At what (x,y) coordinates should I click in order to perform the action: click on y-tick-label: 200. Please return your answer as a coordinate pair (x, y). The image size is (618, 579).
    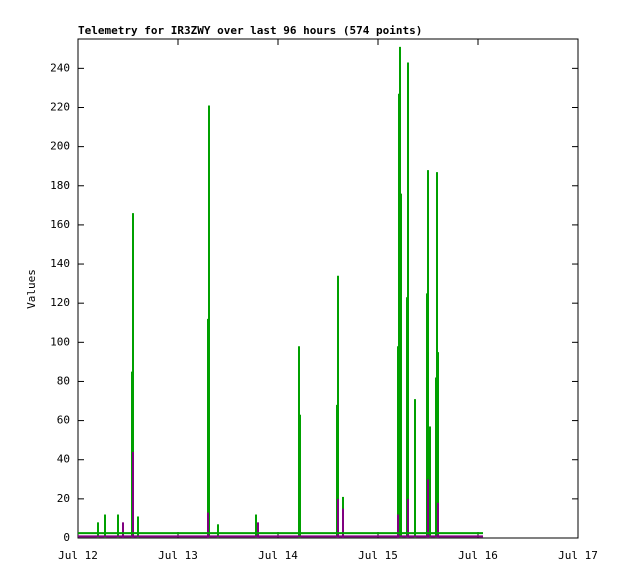
    Looking at the image, I should click on (60, 146).